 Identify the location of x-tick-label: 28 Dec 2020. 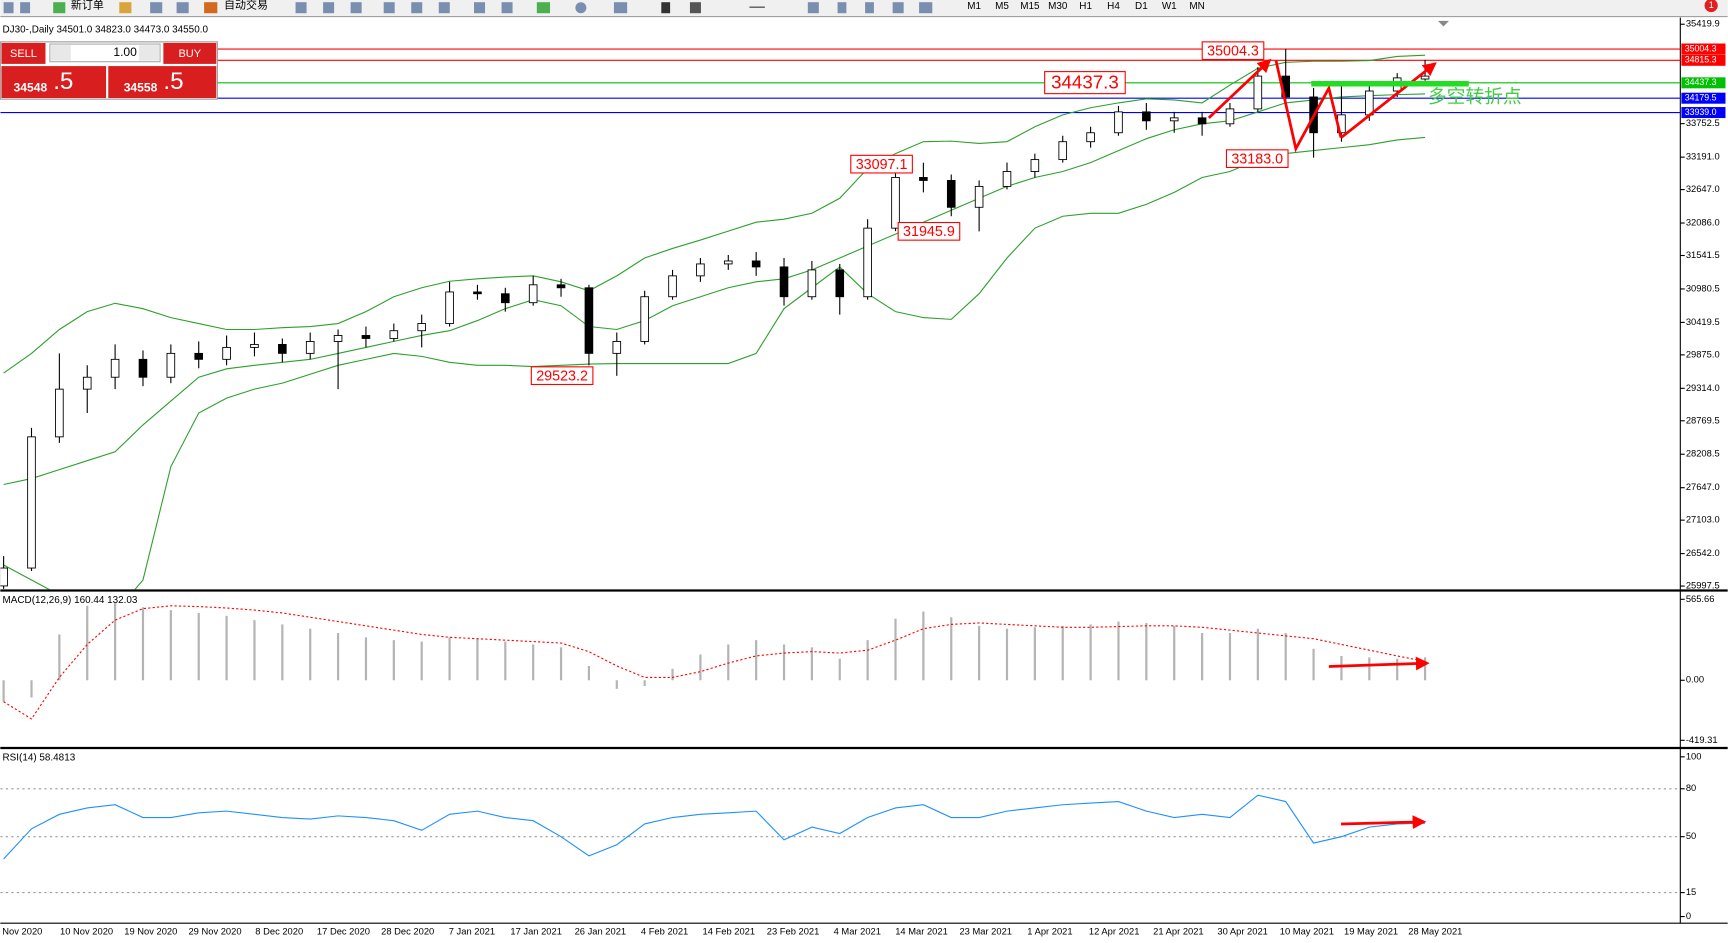
(407, 931).